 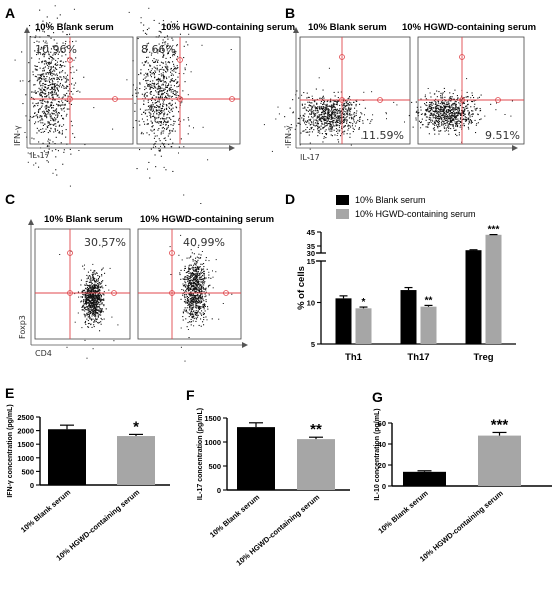 I want to click on gate-handle-b1-right, so click(x=380, y=100).